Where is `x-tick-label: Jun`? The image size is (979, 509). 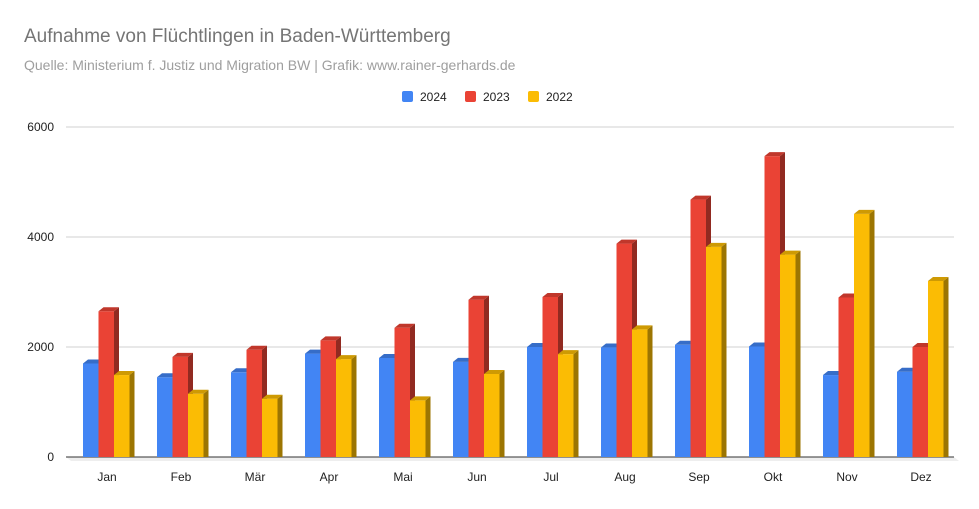 x-tick-label: Jun is located at coordinates (476, 477).